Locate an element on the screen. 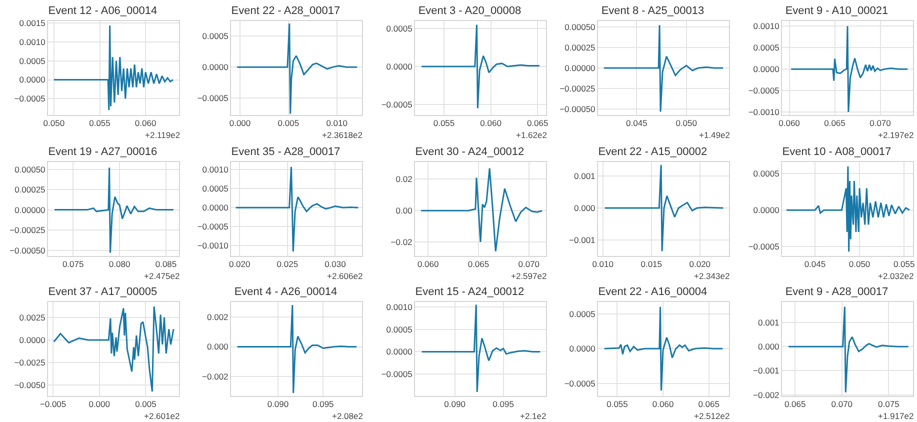 The width and height of the screenshot is (917, 422). text: +1.917e2 is located at coordinates (896, 416).